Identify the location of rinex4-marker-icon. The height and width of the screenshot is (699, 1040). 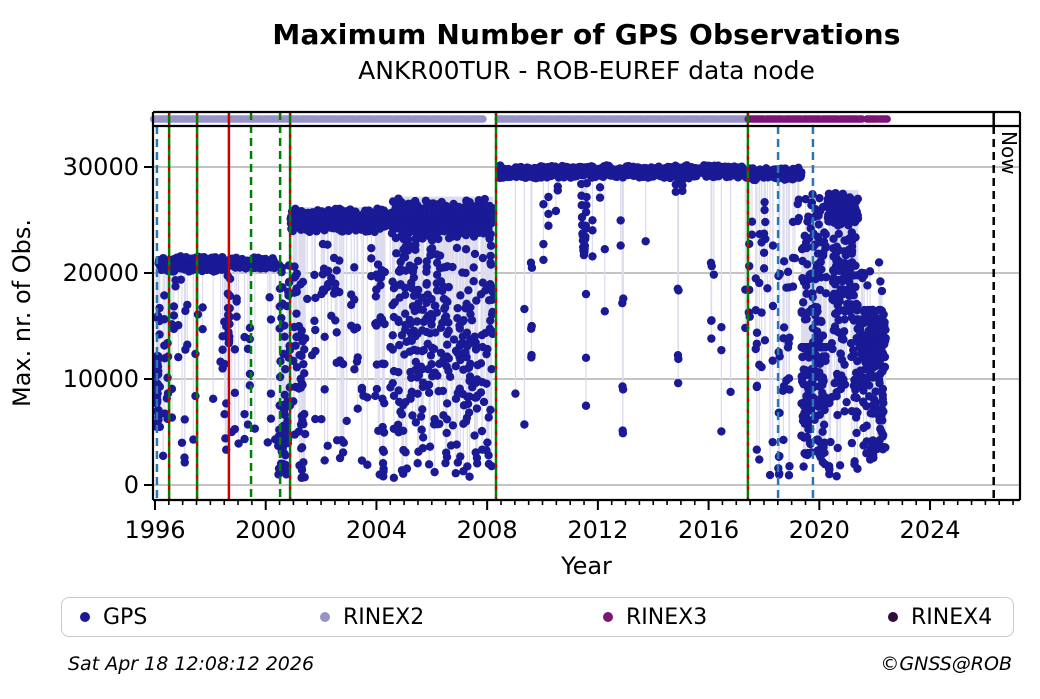
(893, 617).